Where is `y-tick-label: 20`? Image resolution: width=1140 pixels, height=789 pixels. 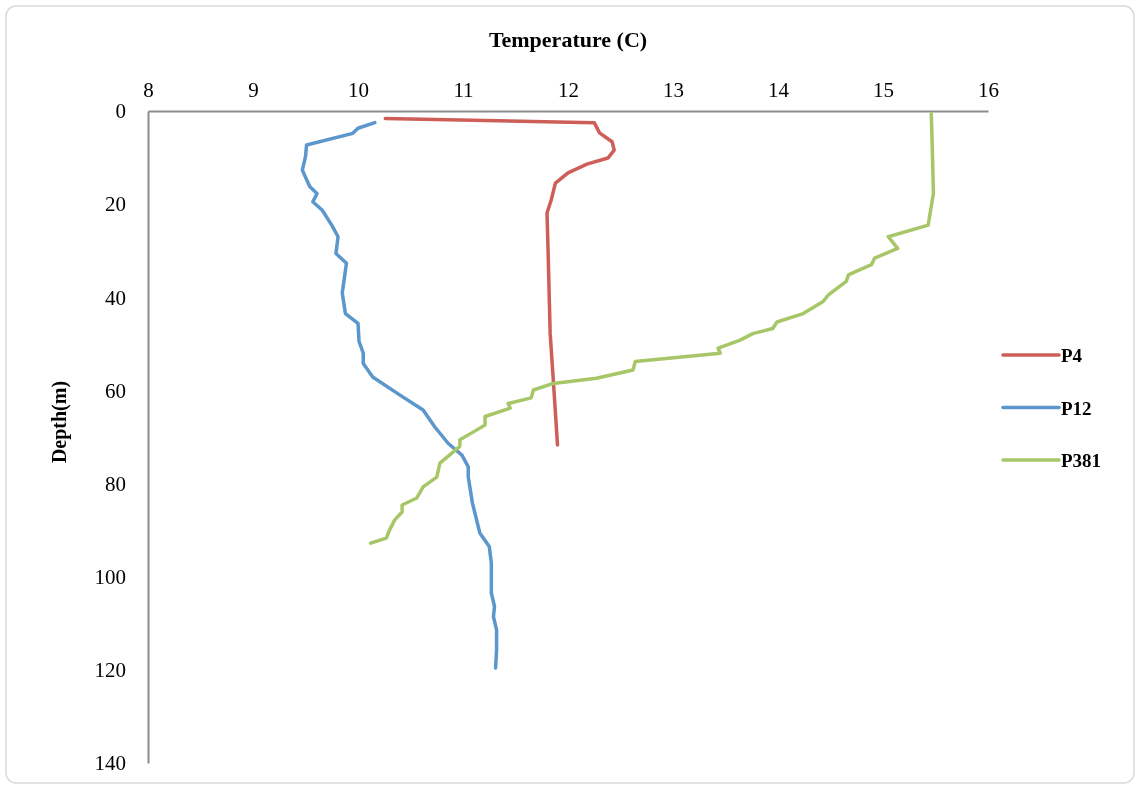
y-tick-label: 20 is located at coordinates (115, 204).